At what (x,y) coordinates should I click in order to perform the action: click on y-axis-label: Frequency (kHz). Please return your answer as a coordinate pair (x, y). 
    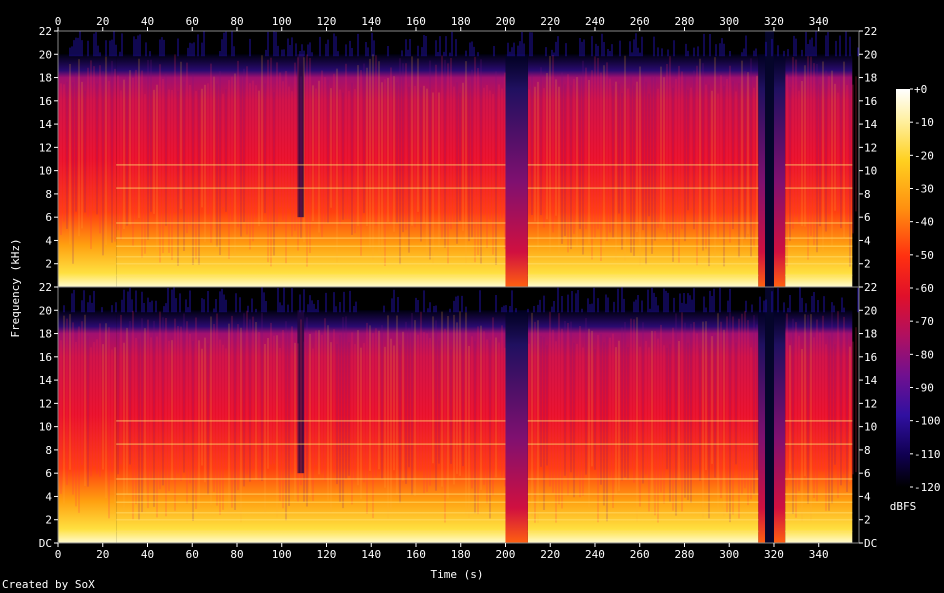
    Looking at the image, I should click on (15, 287).